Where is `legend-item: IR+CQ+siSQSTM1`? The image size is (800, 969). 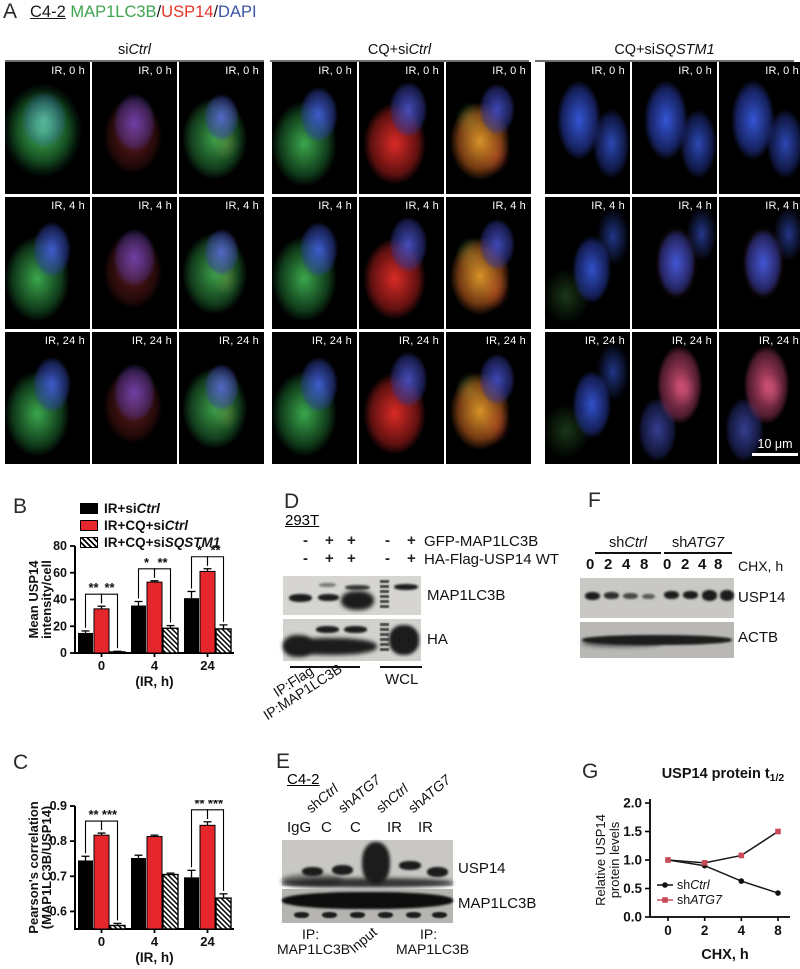
legend-item: IR+CQ+siSQSTM1 is located at coordinates (150, 542).